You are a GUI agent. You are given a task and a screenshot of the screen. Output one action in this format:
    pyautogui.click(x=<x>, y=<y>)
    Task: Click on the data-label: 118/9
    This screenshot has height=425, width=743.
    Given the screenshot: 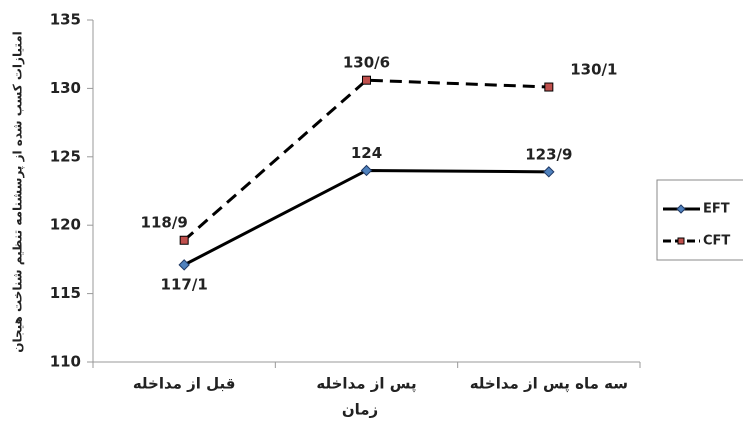 What is the action you would take?
    pyautogui.click(x=164, y=223)
    